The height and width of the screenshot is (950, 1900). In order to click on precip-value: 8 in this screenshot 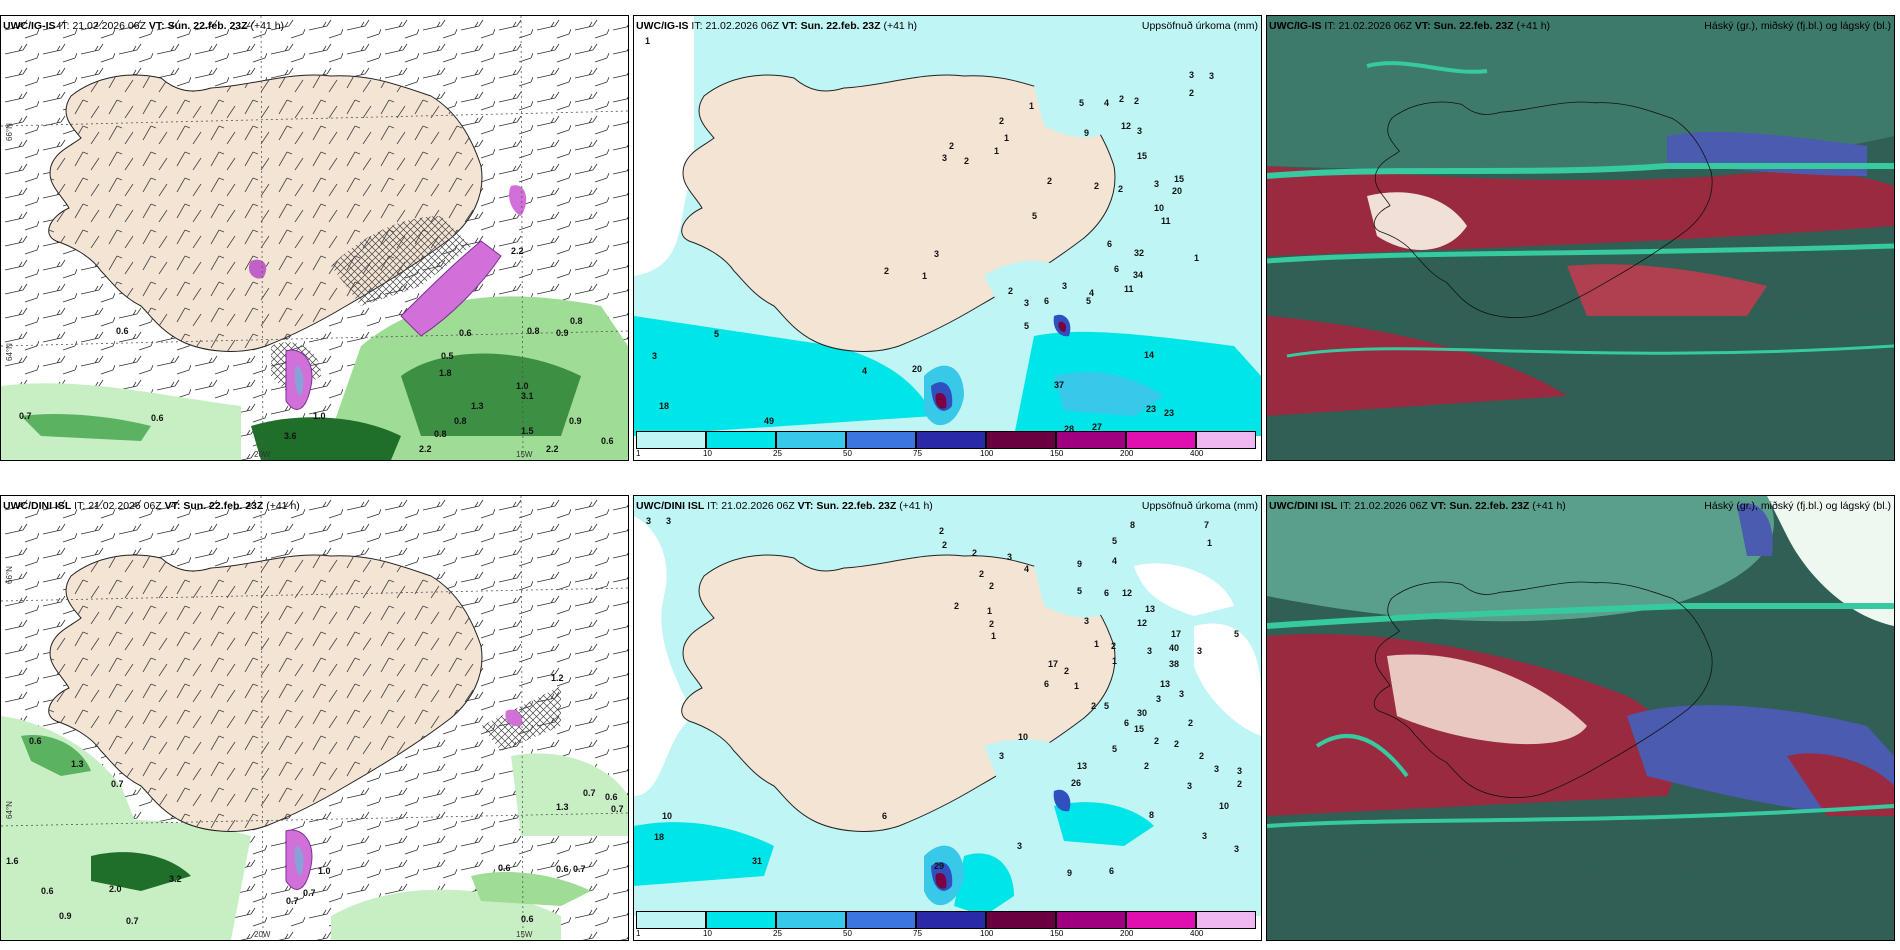, I will do `click(1152, 815)`.